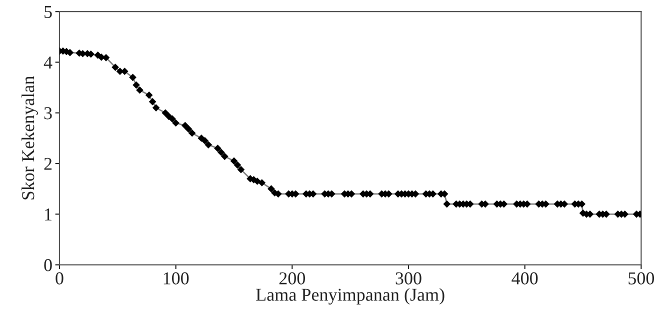 This screenshot has width=661, height=331. I want to click on x-tick-label: 300, so click(409, 278).